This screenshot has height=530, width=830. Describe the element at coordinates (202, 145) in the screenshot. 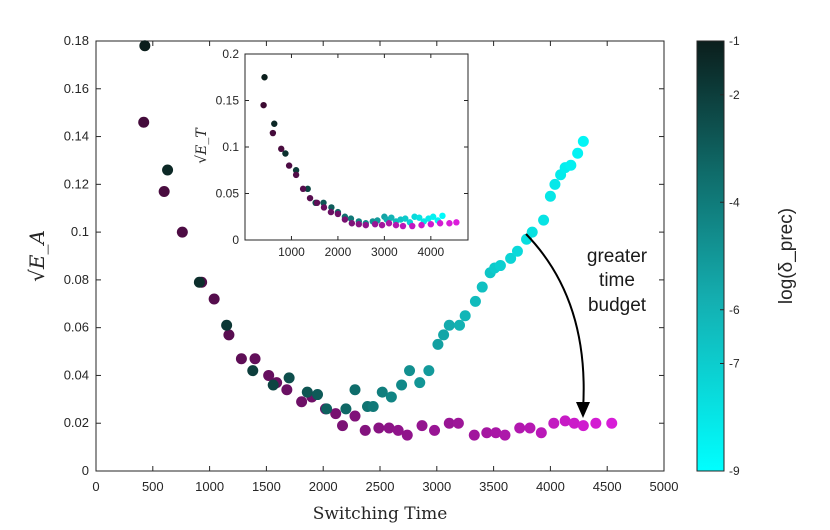

I see `inset-y-axis-label: √E_T` at that location.